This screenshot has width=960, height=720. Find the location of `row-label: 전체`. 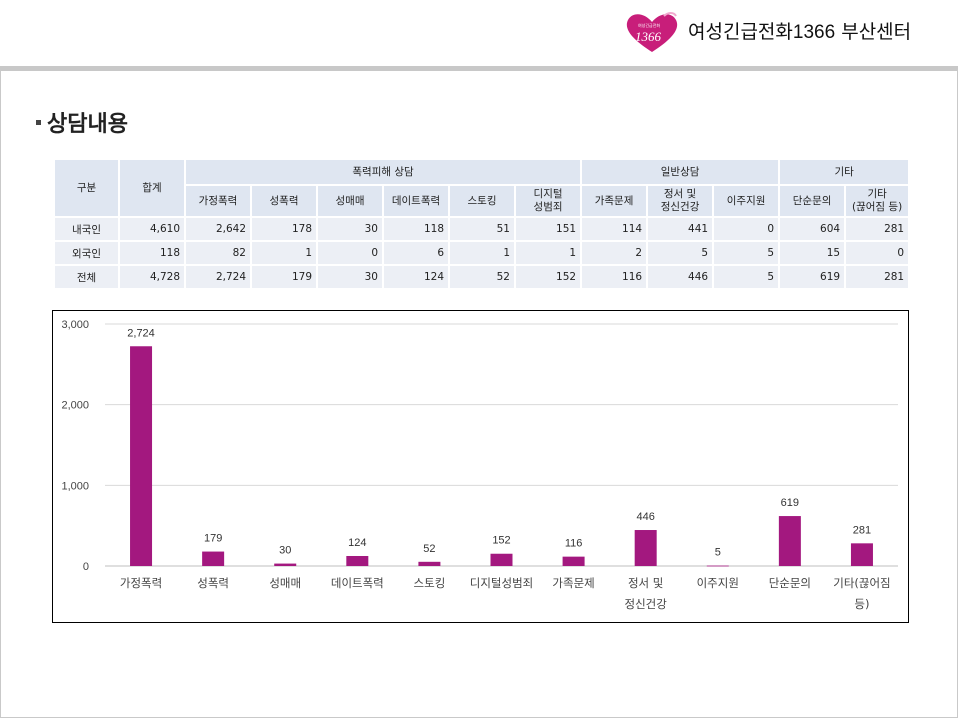

row-label: 전체 is located at coordinates (86, 277).